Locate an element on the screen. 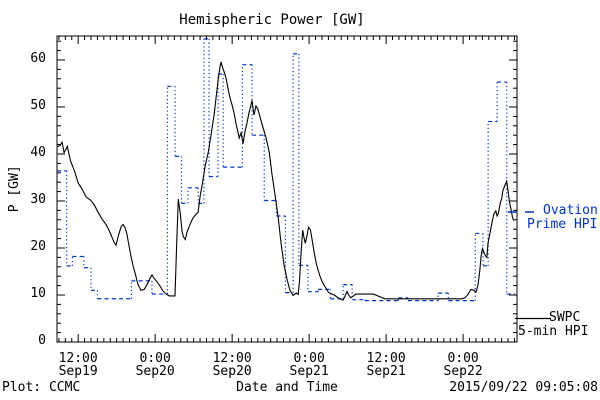  y-tick-label: 0 is located at coordinates (42, 340).